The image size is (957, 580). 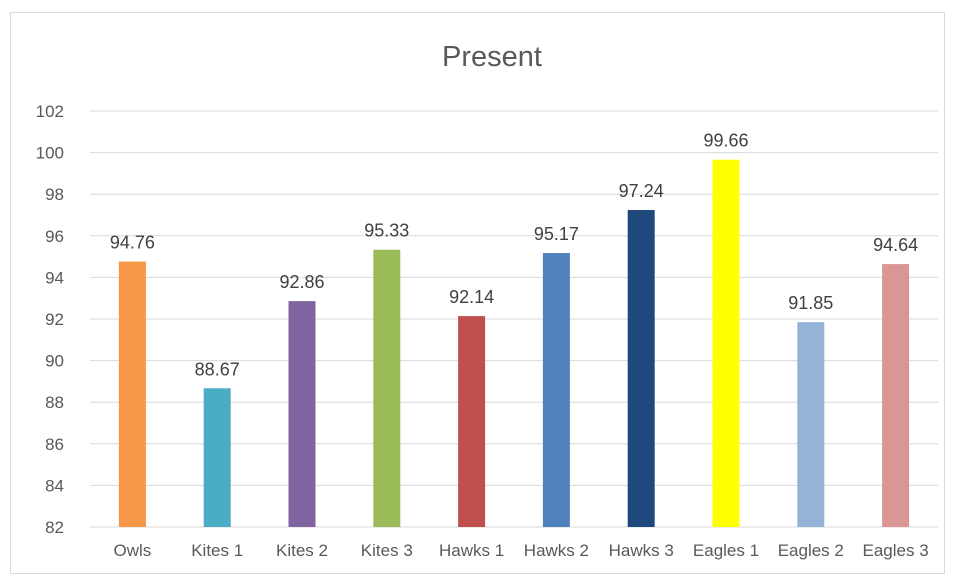 What do you see at coordinates (301, 282) in the screenshot?
I see `data-label: 92.86` at bounding box center [301, 282].